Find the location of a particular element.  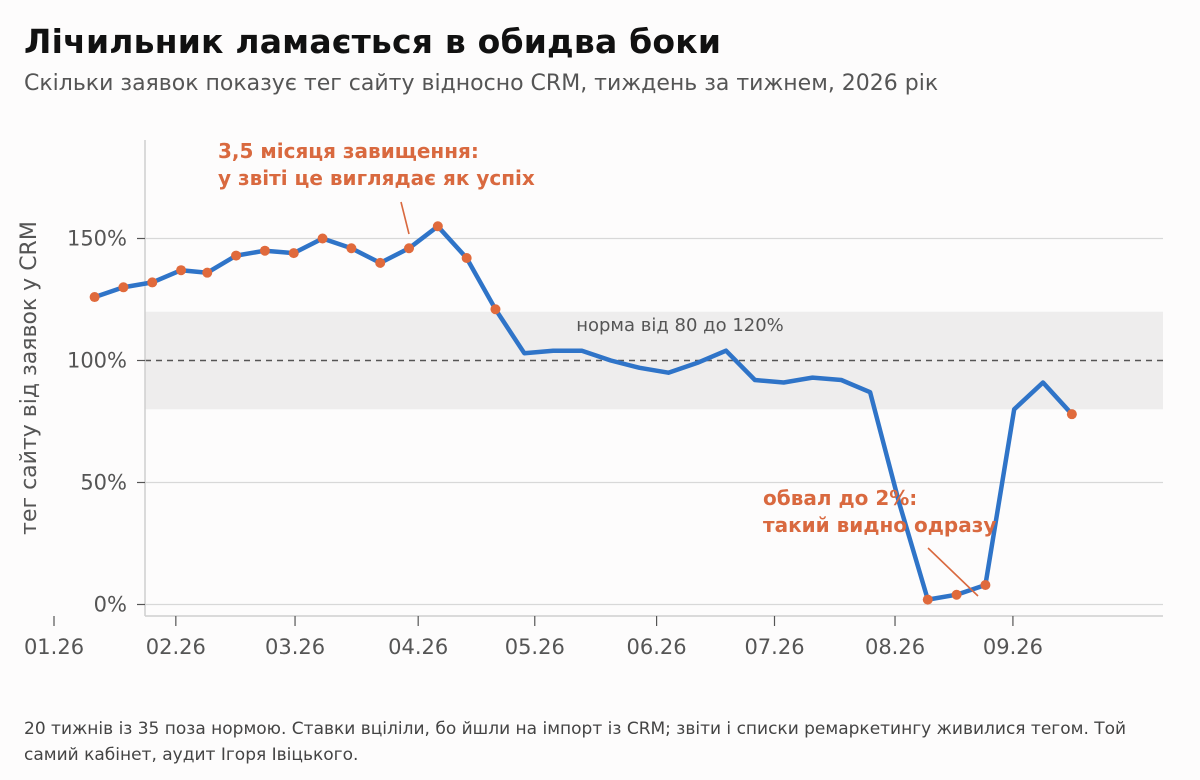

x-tick-label: 07.26 is located at coordinates (774, 647).